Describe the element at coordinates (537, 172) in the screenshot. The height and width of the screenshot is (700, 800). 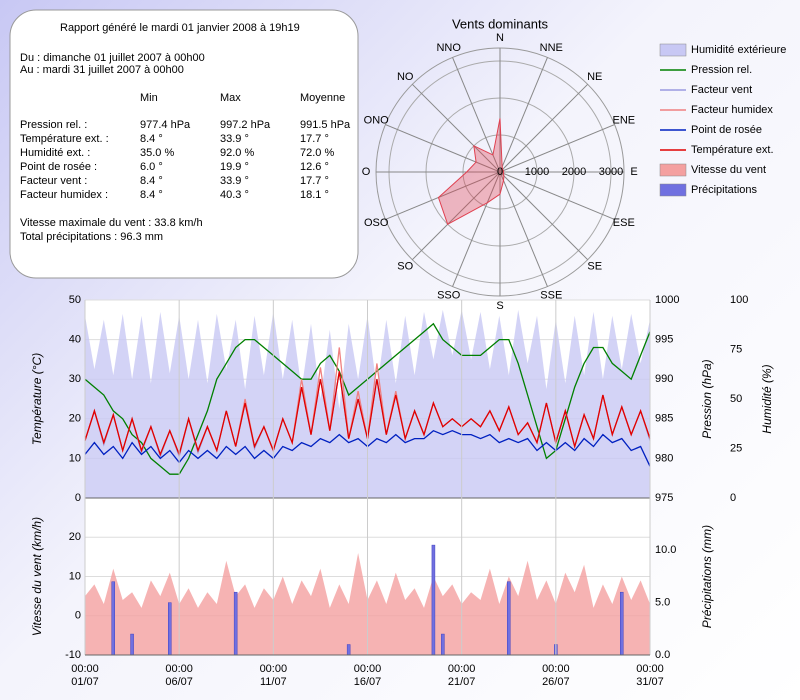
I see `rose-tick-label: 1000` at that location.